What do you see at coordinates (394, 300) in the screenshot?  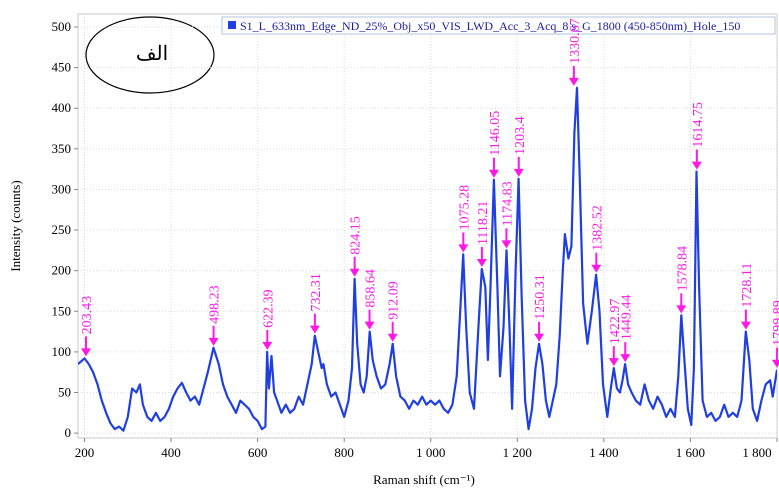 I see `peak-label: 912.09` at bounding box center [394, 300].